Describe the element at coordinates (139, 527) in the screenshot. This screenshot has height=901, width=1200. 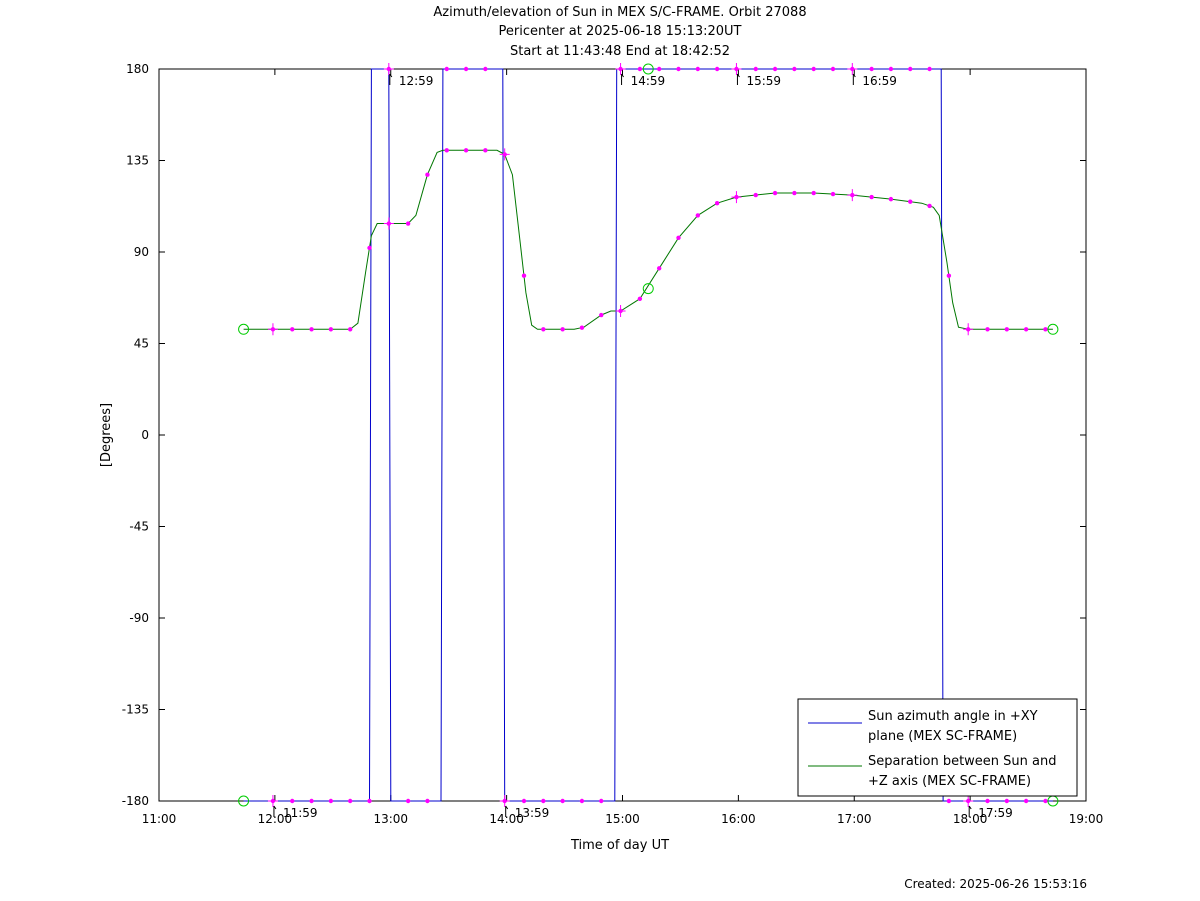
I see `y-tick-label-5: -45` at that location.